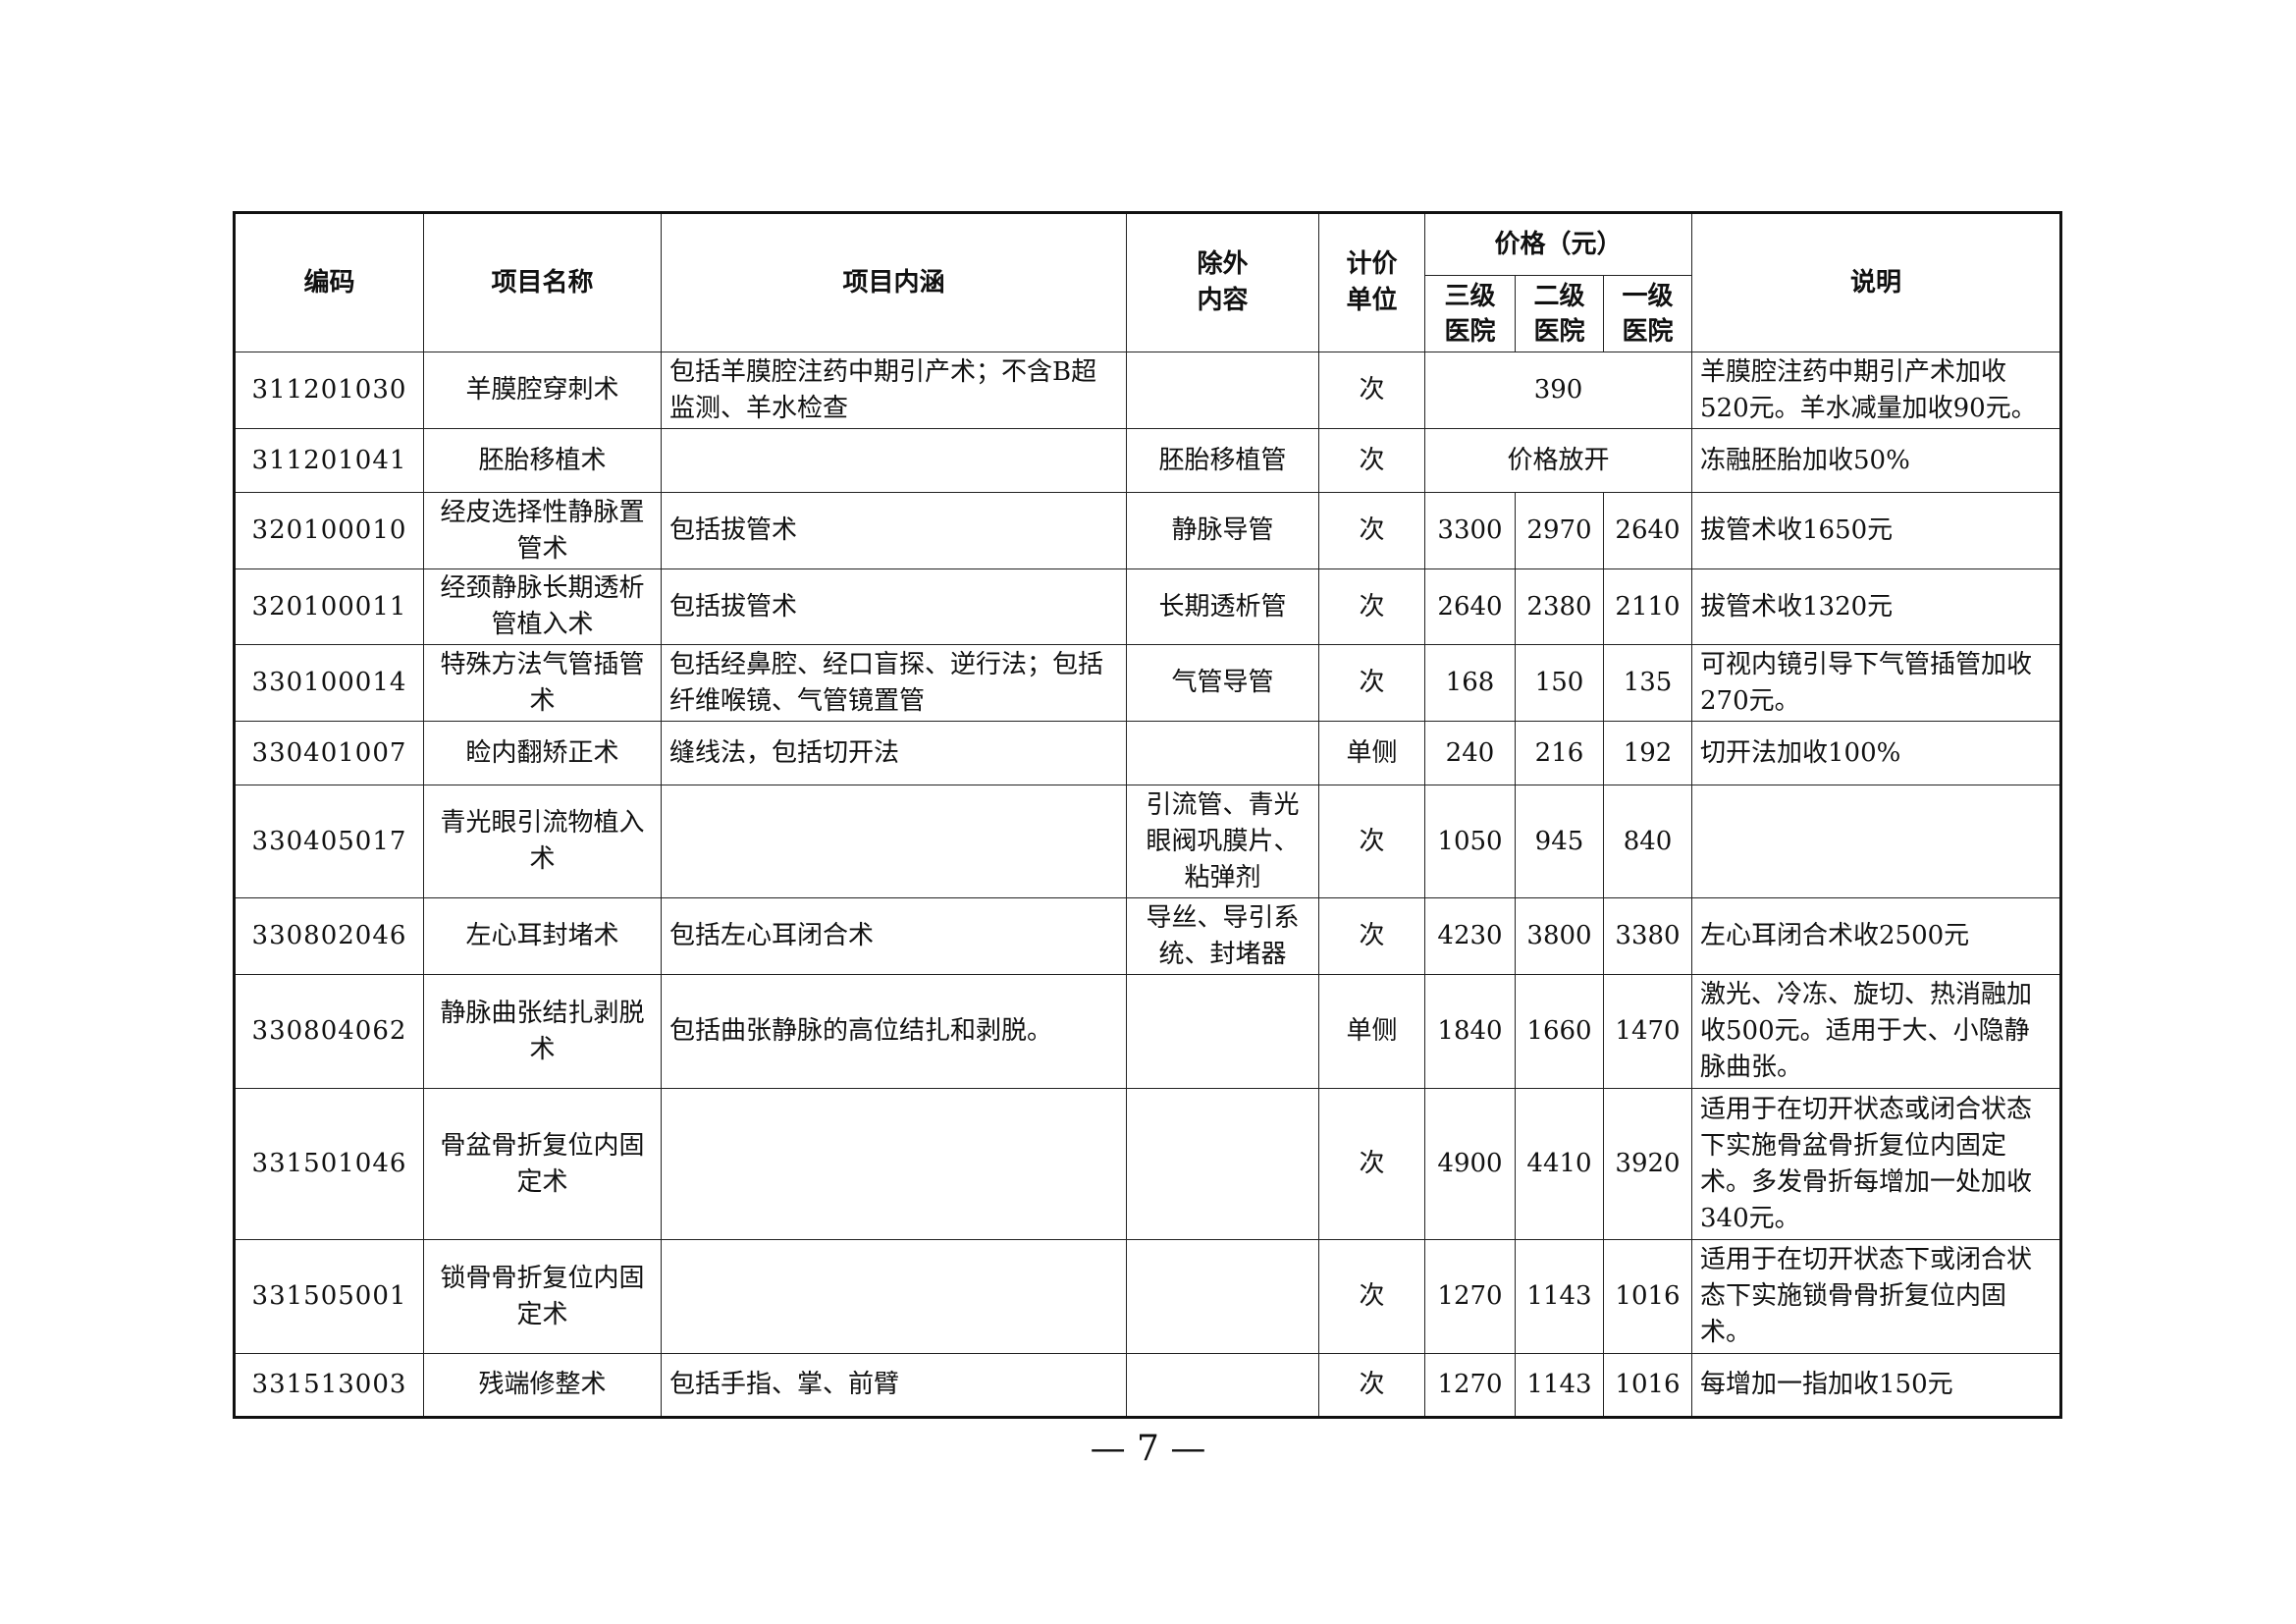  I want to click on item-content: 包括手指、掌、前臂, so click(894, 1385).